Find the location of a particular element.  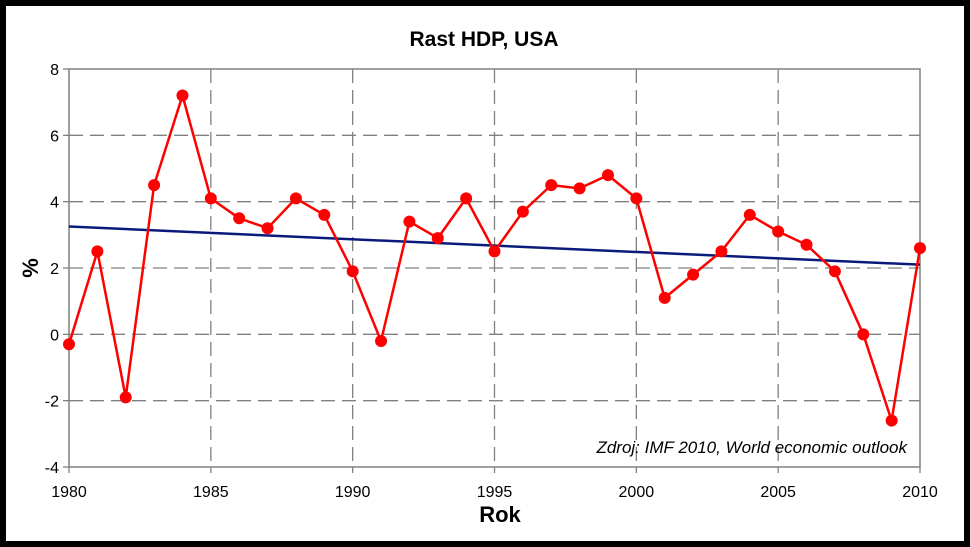

x-tick-label: 2000 is located at coordinates (637, 492).